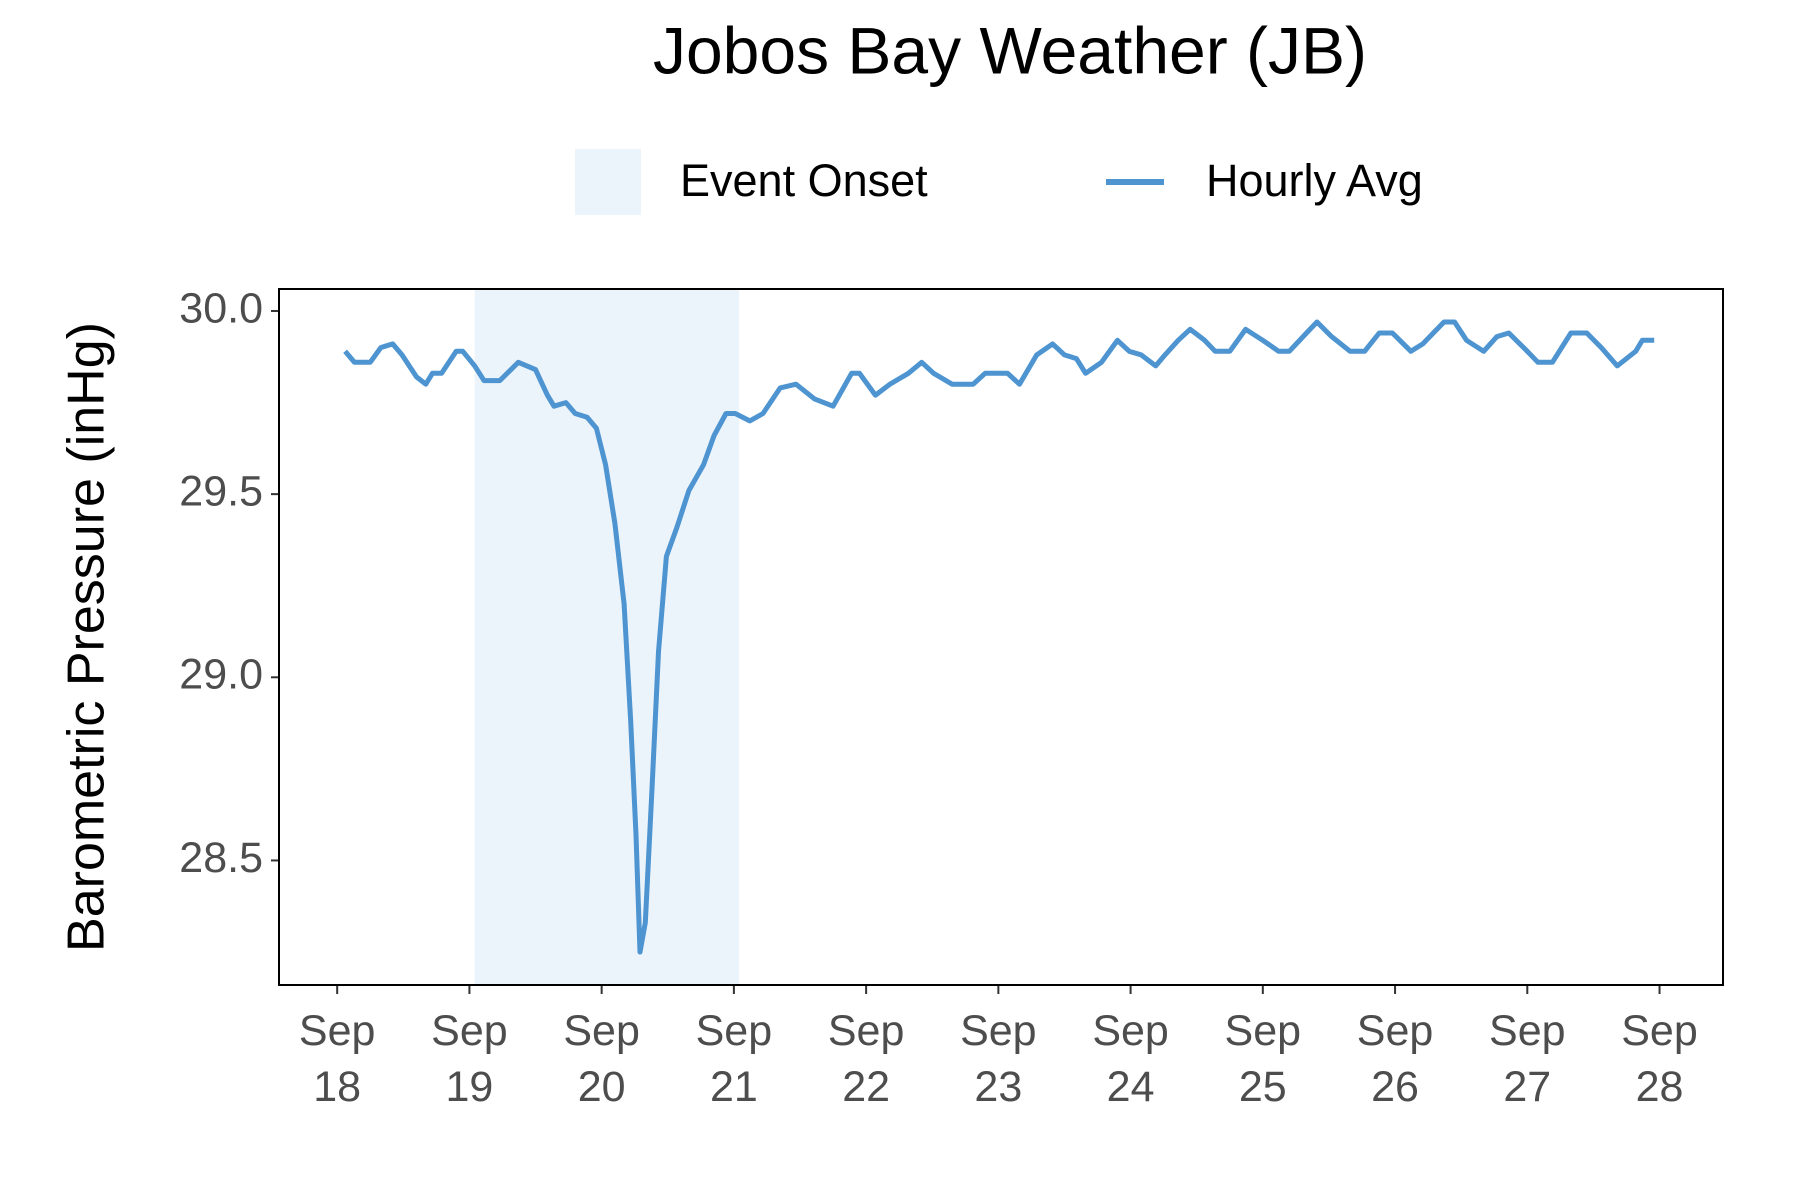 This screenshot has height=1200, width=1800. I want to click on x-tick-label: Sep 20, so click(601, 1059).